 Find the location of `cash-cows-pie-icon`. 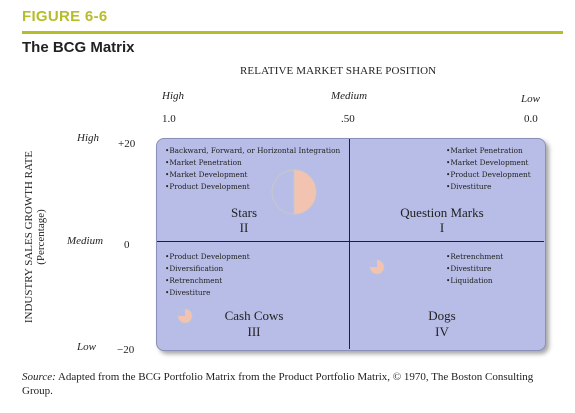

cash-cows-pie-icon is located at coordinates (185, 316).